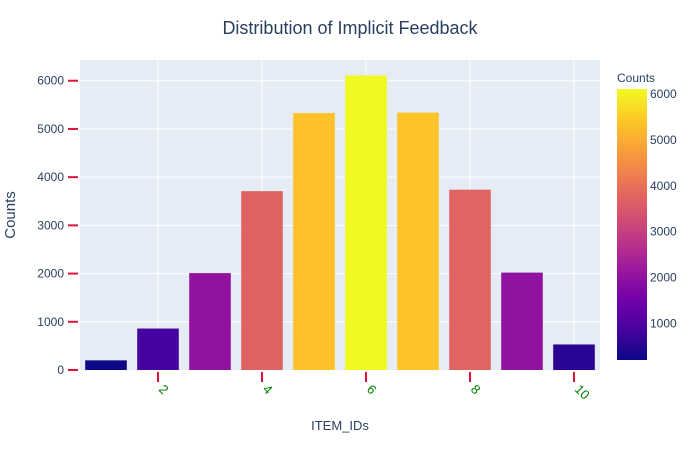  Describe the element at coordinates (340, 425) in the screenshot. I see `x-axis-title: ITEM_IDs` at that location.